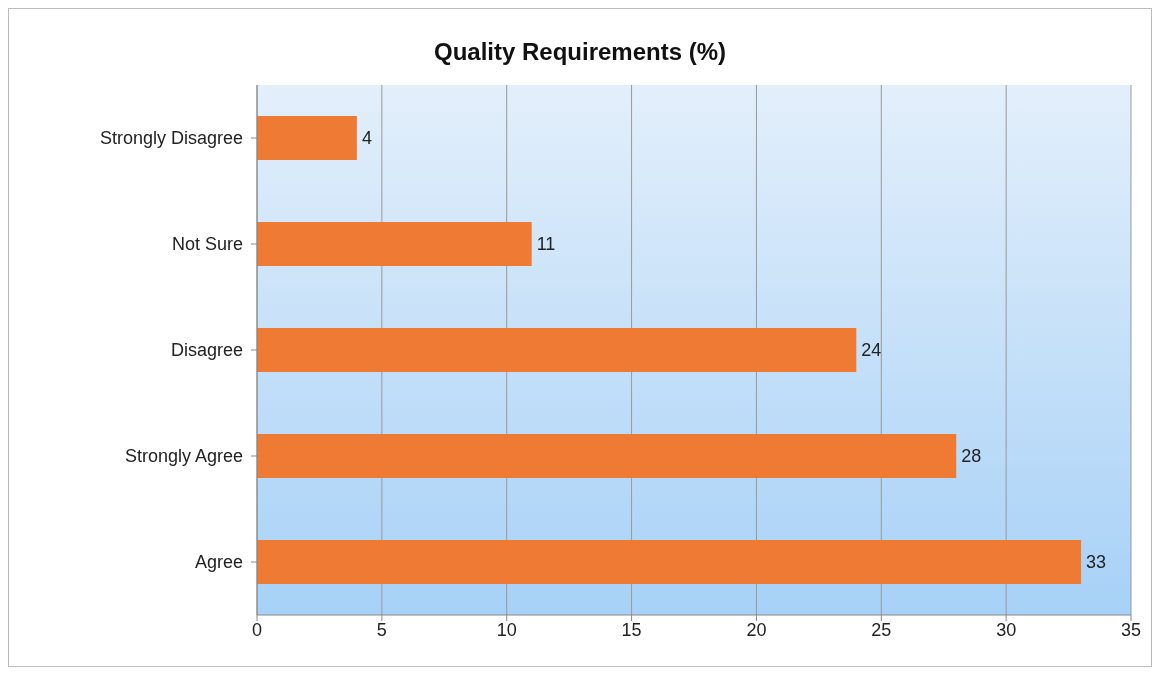  I want to click on data-label: 28, so click(971, 456).